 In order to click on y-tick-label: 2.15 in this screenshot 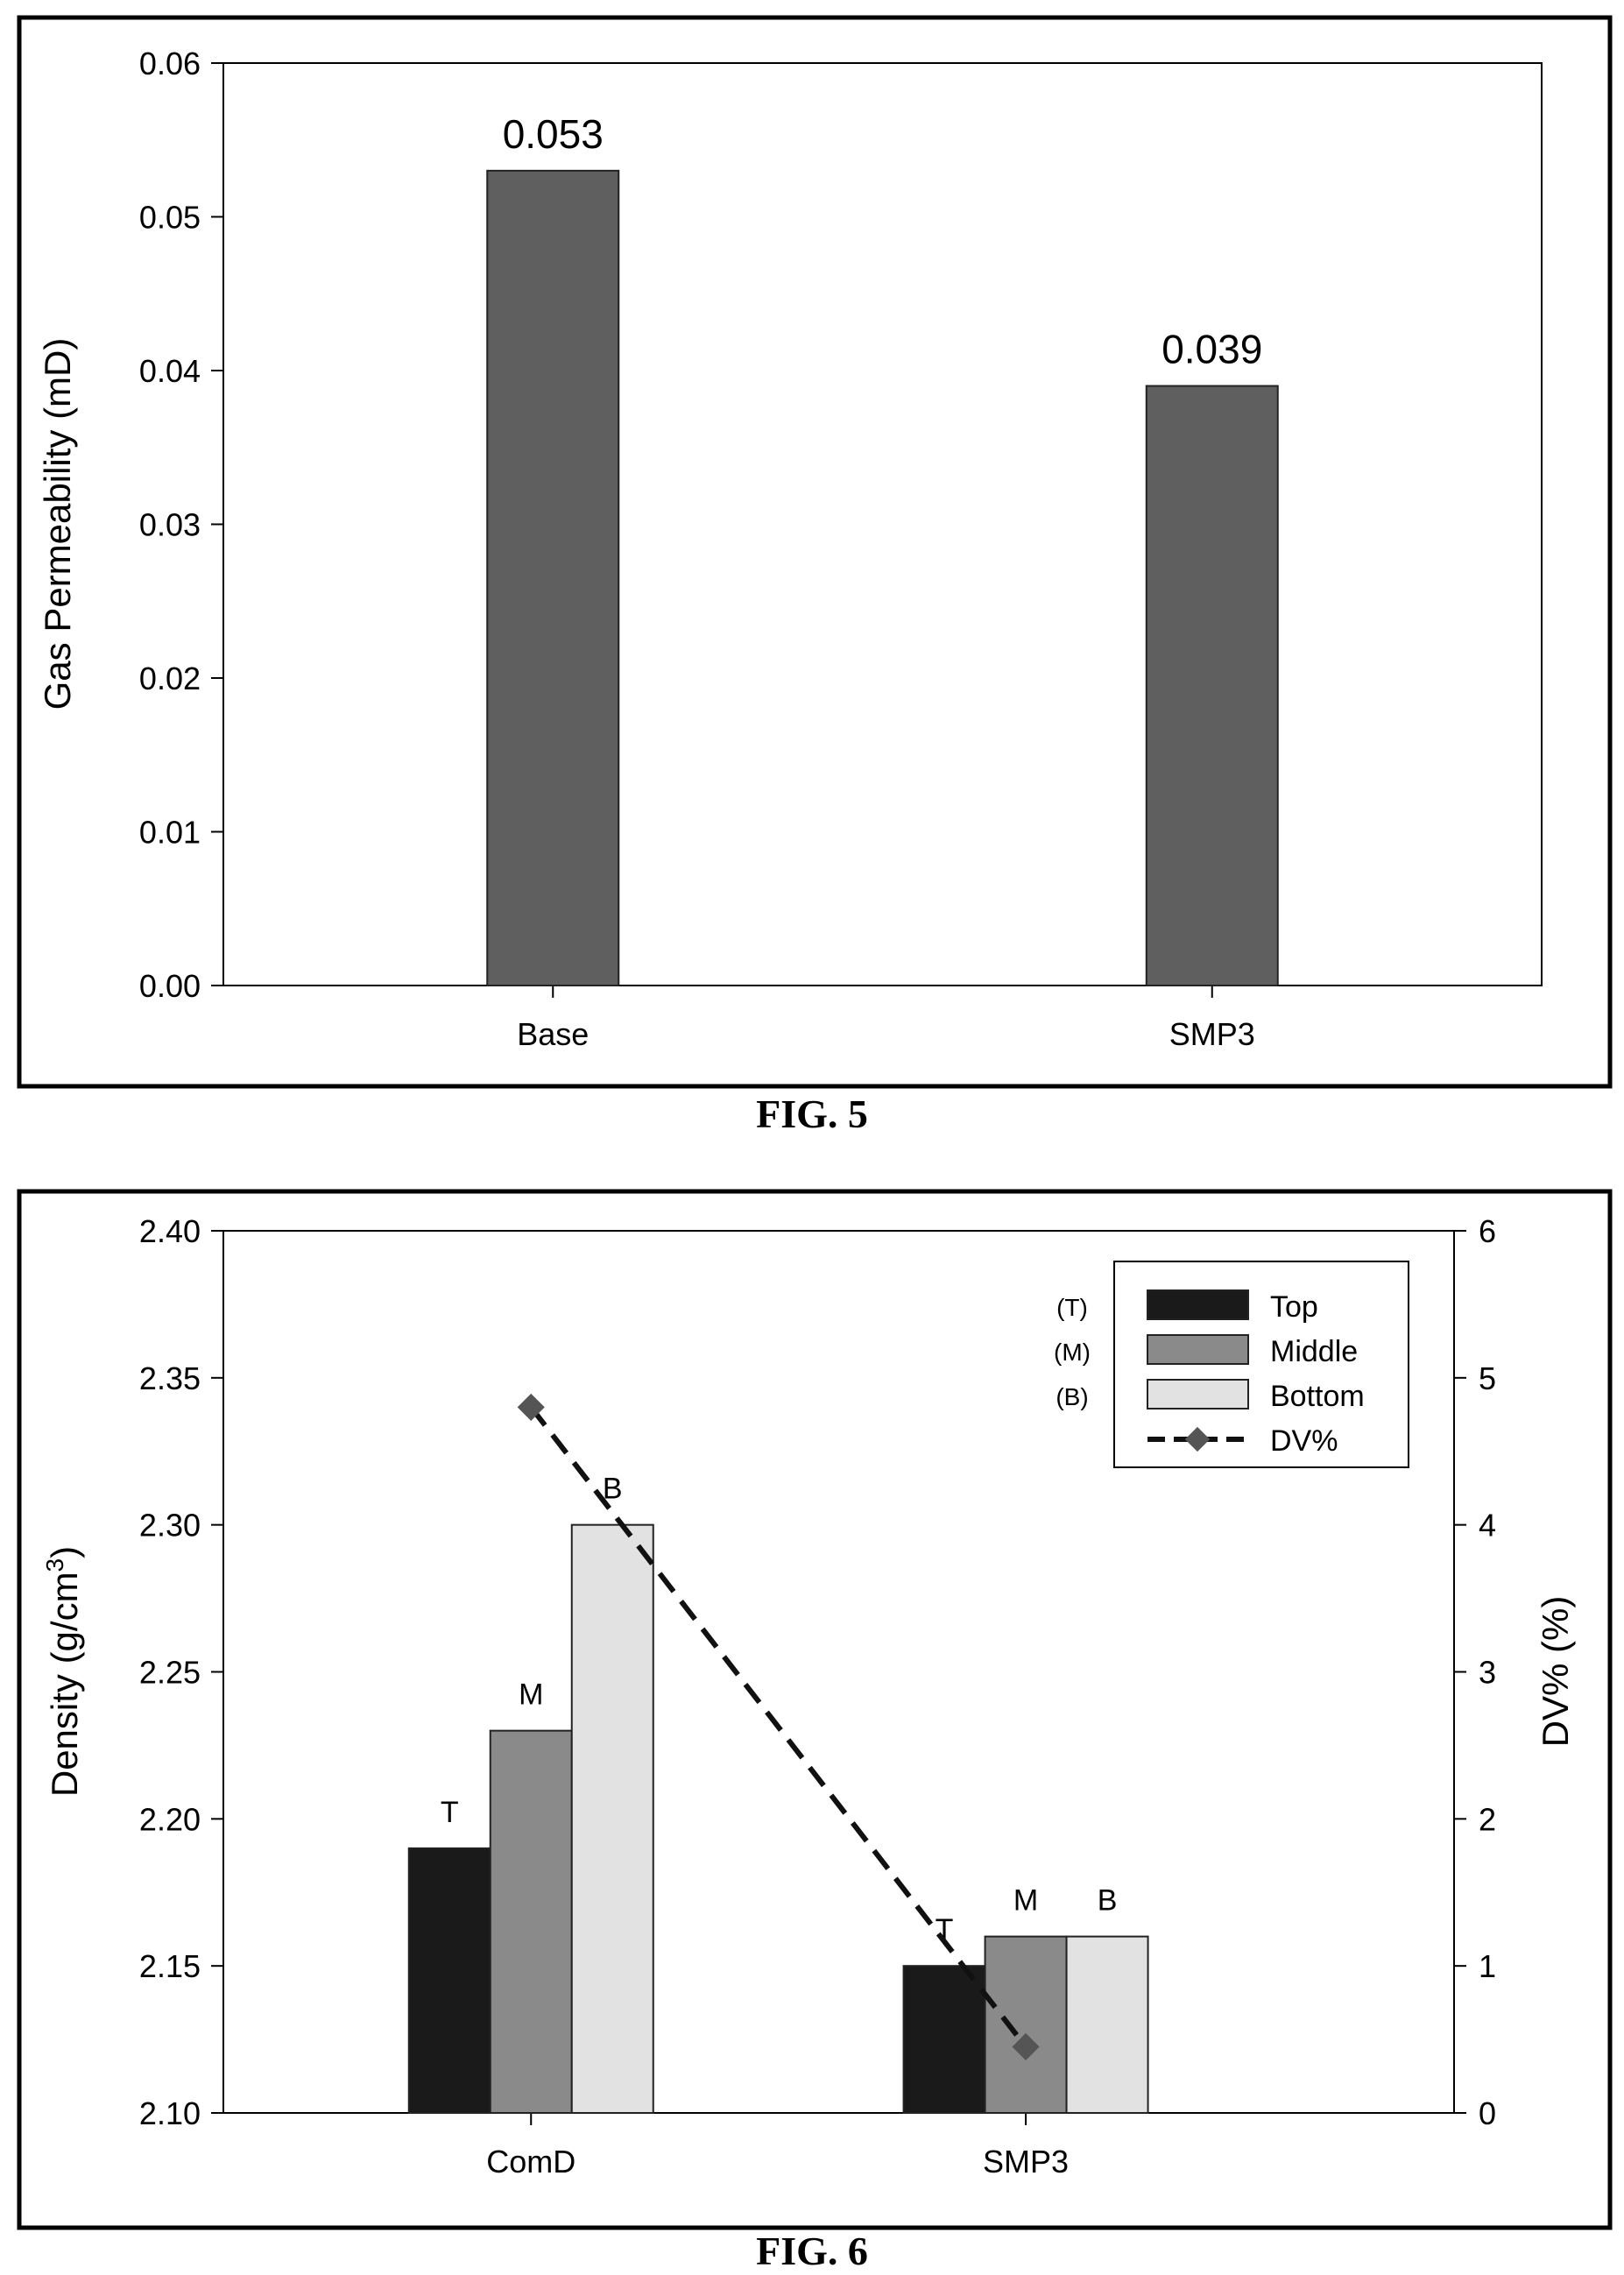, I will do `click(170, 1966)`.